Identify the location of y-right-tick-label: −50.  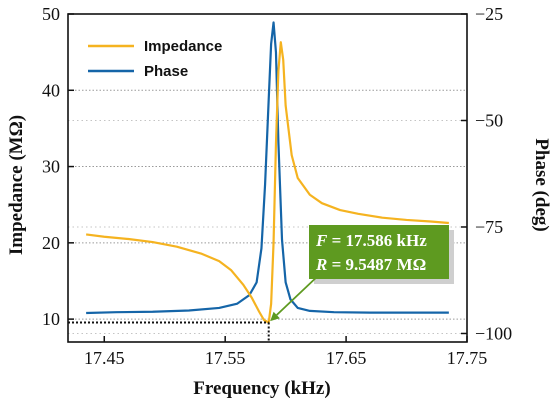
(489, 120).